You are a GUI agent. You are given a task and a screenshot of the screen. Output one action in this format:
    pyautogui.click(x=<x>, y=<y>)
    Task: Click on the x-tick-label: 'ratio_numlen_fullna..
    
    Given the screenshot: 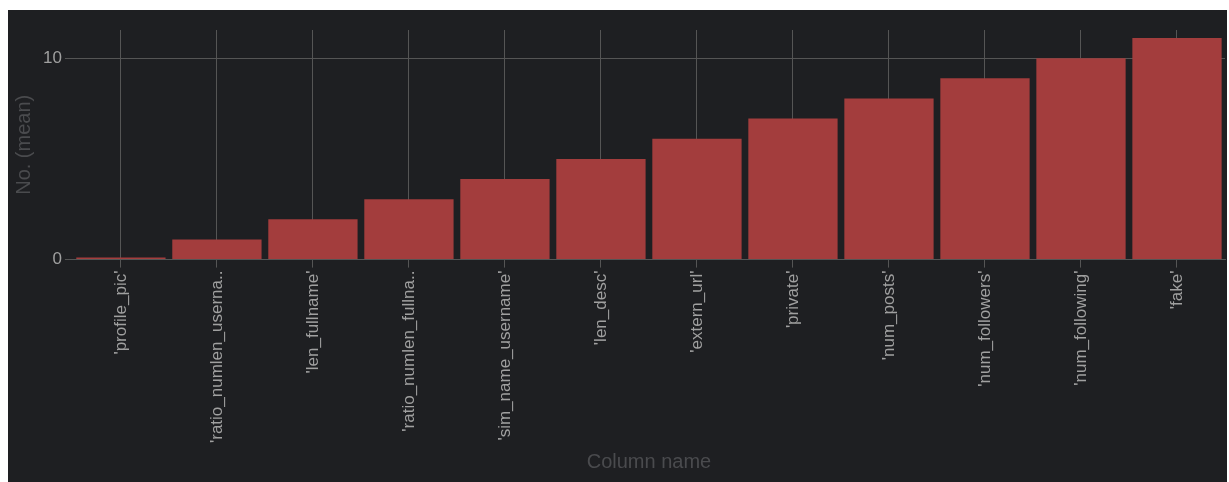 What is the action you would take?
    pyautogui.click(x=408, y=351)
    